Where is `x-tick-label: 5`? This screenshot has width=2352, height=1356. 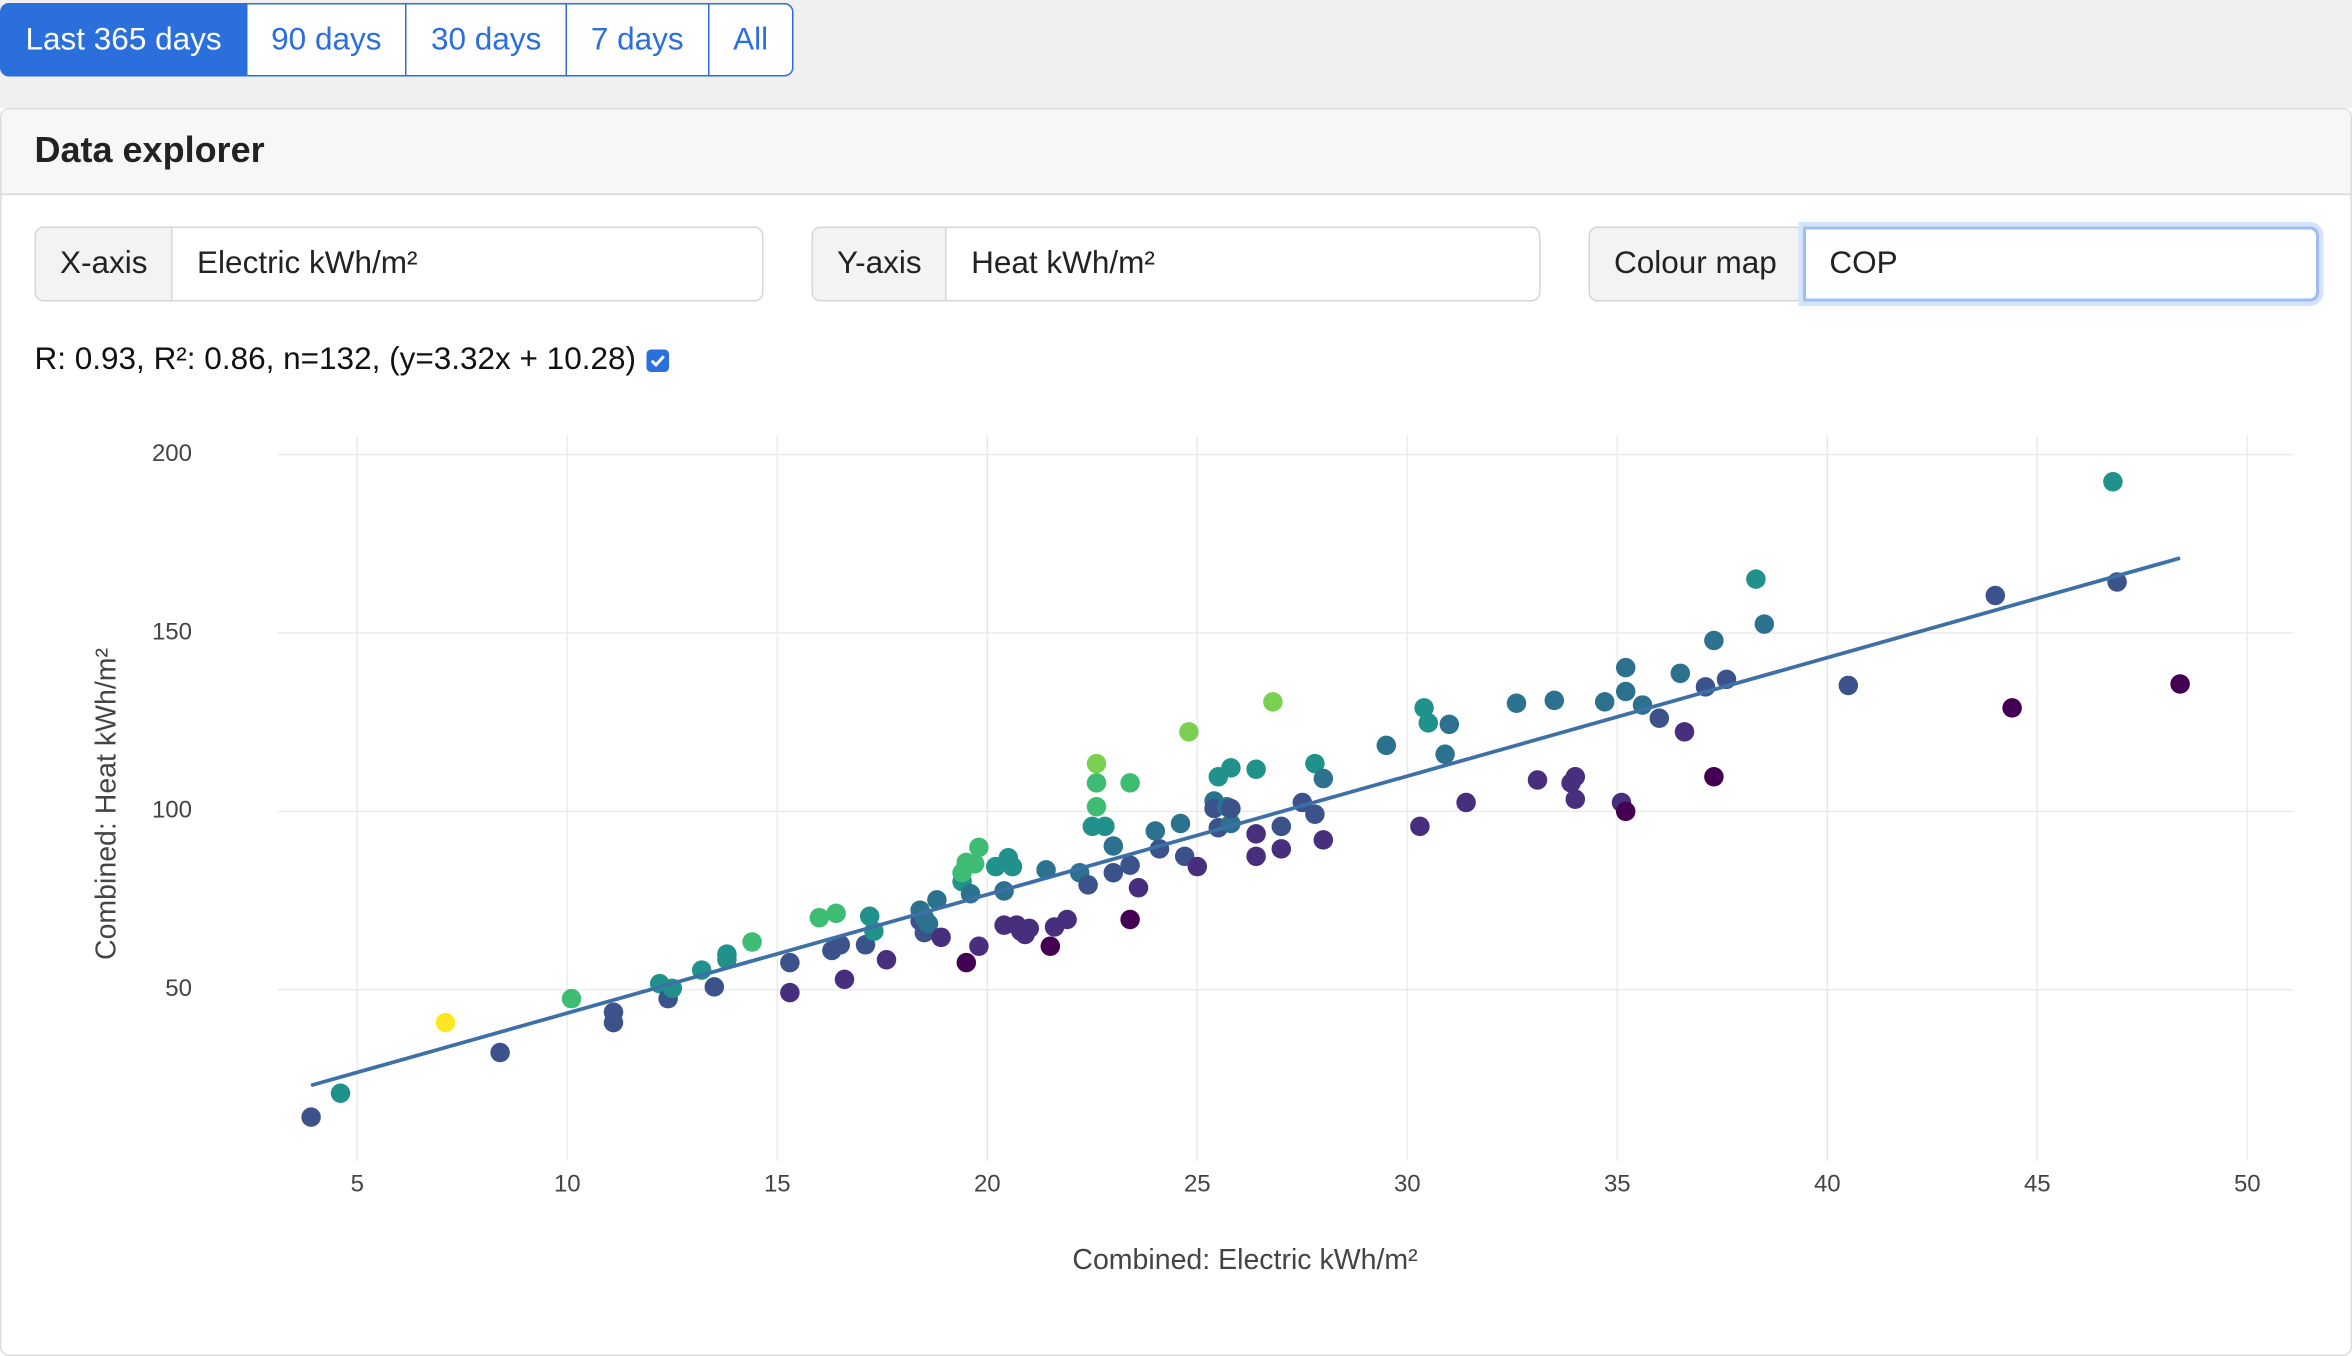 x-tick-label: 5 is located at coordinates (357, 1183).